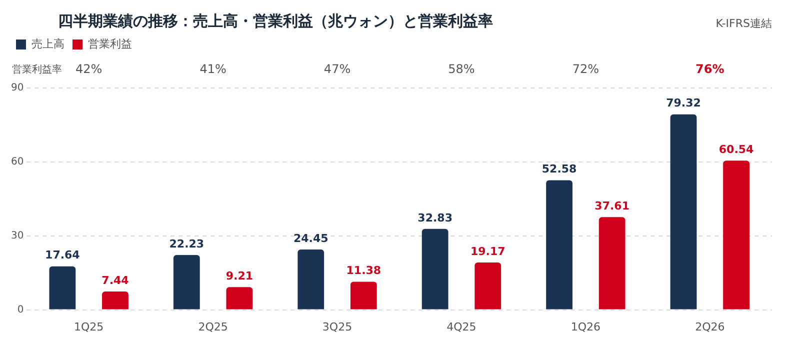 The width and height of the screenshot is (800, 354). What do you see at coordinates (17, 162) in the screenshot?
I see `y-tick-label: 60` at bounding box center [17, 162].